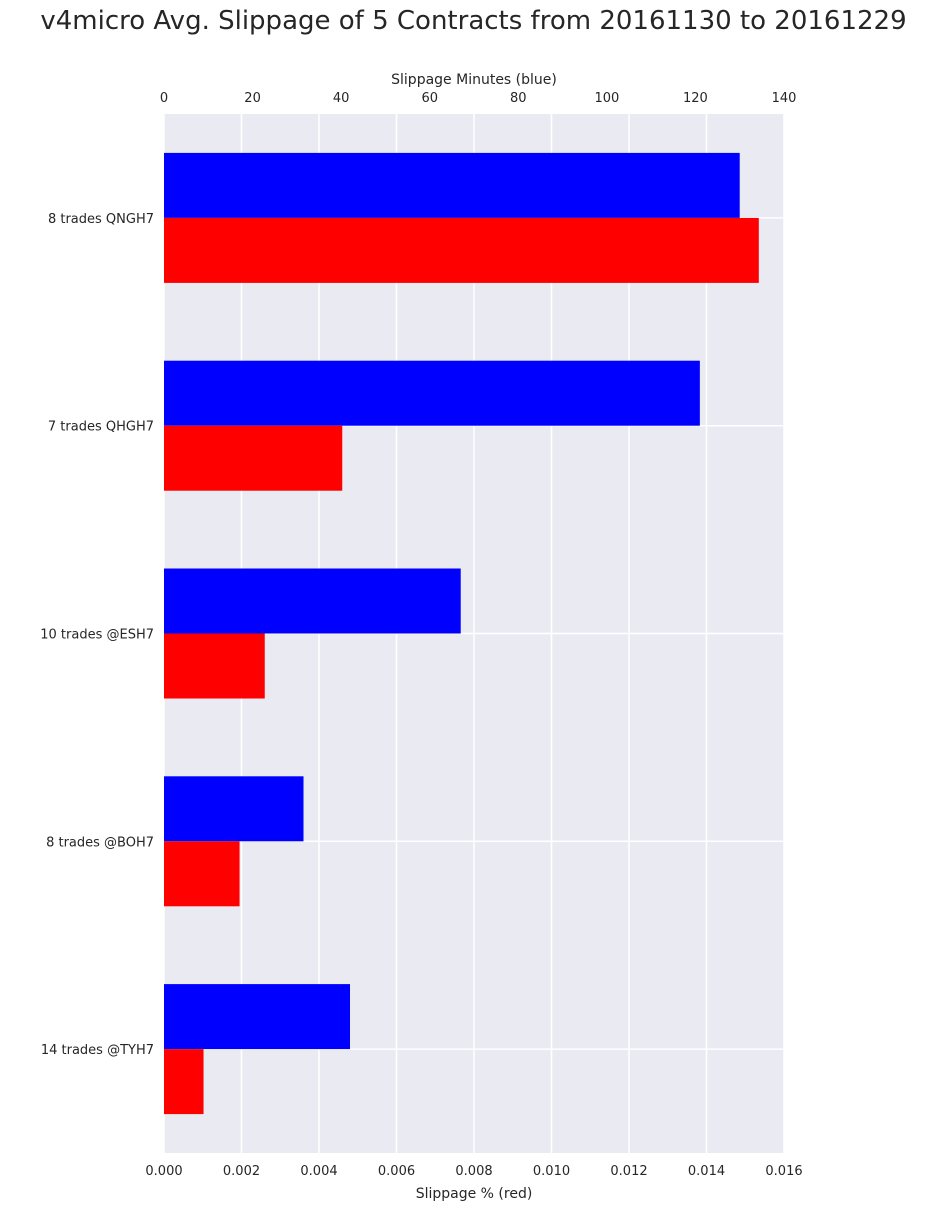 The height and width of the screenshot is (1210, 947). What do you see at coordinates (97, 1050) in the screenshot?
I see `category-label: 14 trades @TYH7` at bounding box center [97, 1050].